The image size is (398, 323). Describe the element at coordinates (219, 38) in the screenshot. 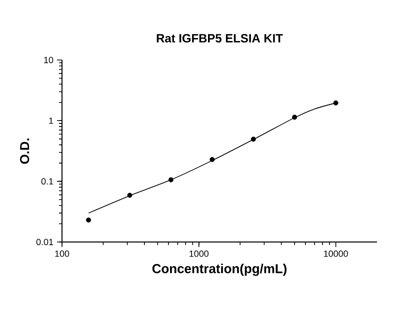

I see `chart-title: Rat IGFBP5 ELSIA KIT` at that location.